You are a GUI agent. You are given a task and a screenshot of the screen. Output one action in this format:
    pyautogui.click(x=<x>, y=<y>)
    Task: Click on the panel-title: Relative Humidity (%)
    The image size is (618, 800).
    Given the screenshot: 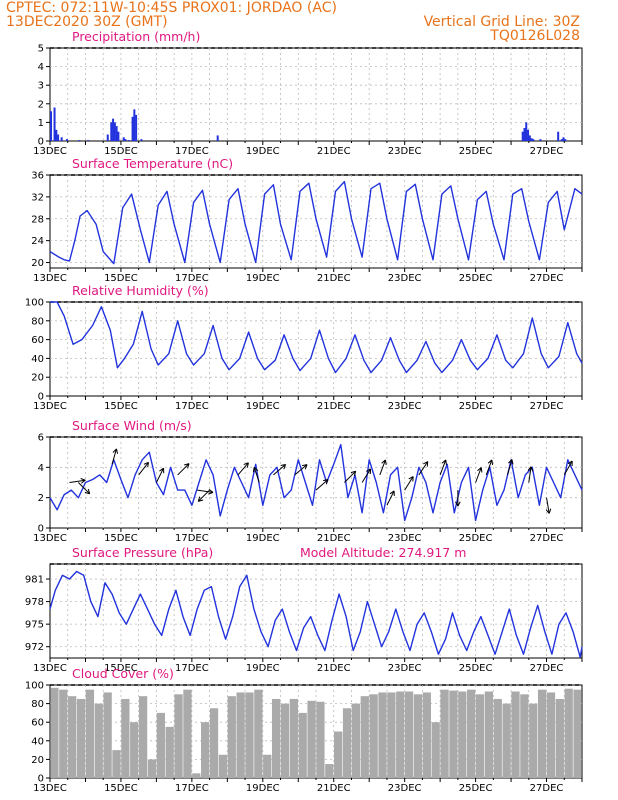 What is the action you would take?
    pyautogui.click(x=140, y=290)
    